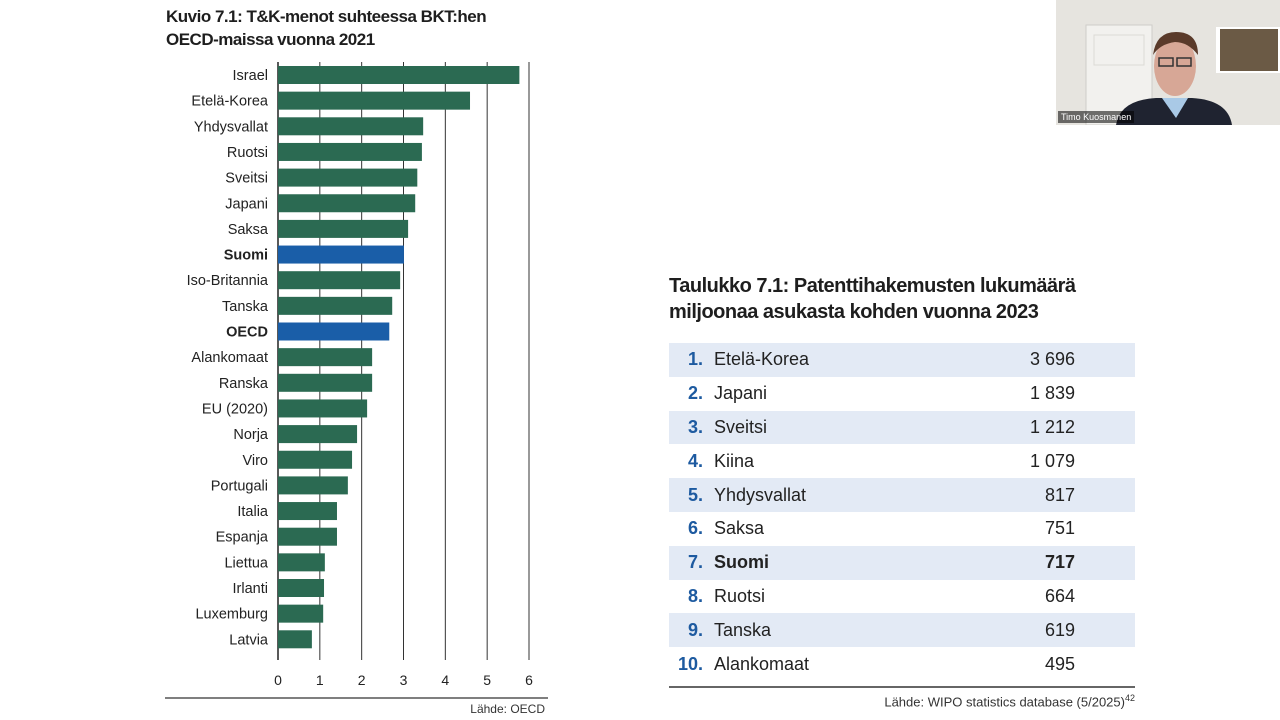 This screenshot has height=720, width=1280. I want to click on category-label: OECD, so click(247, 333).